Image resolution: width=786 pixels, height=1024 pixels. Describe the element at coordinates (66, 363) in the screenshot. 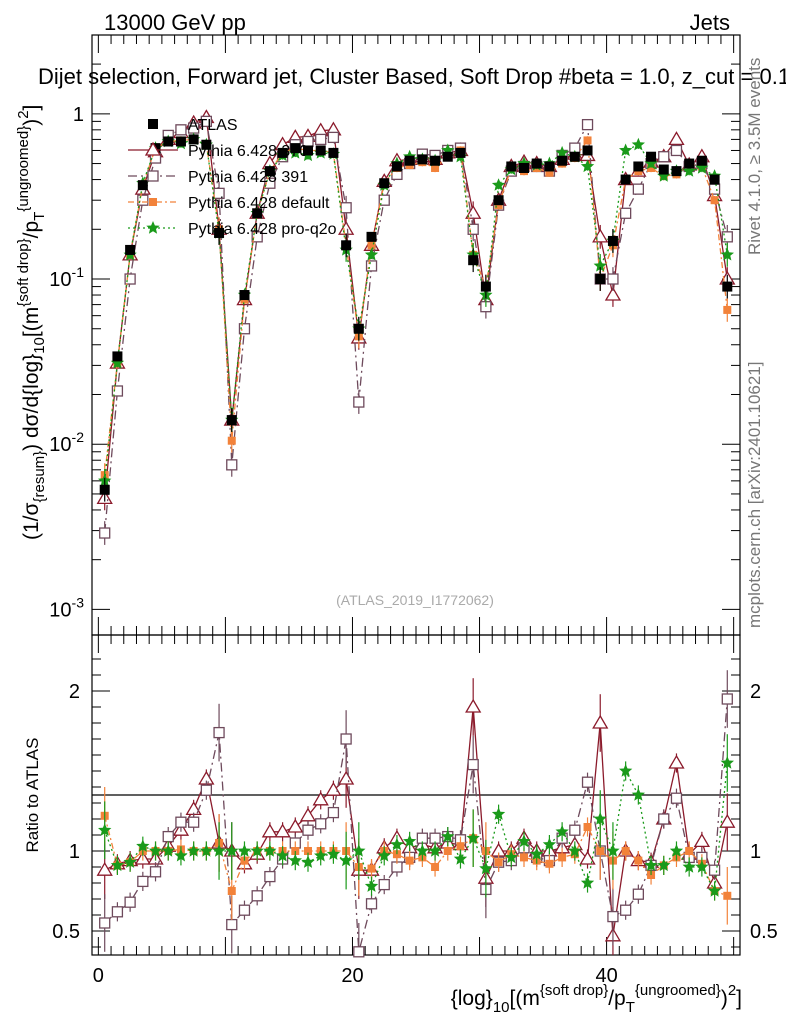

I see `main-y-tick-labels: 10⁻³ 10⁻² 10⁻¹ 1` at that location.